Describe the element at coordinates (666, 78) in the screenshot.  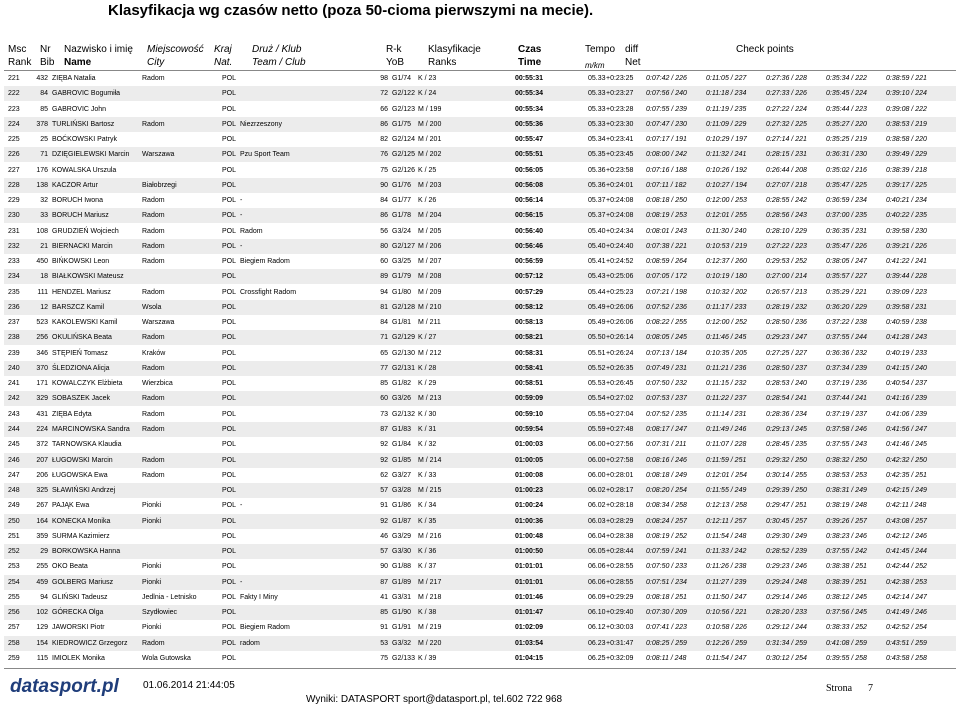
I see `cell: 0:07:42 / 226` at that location.